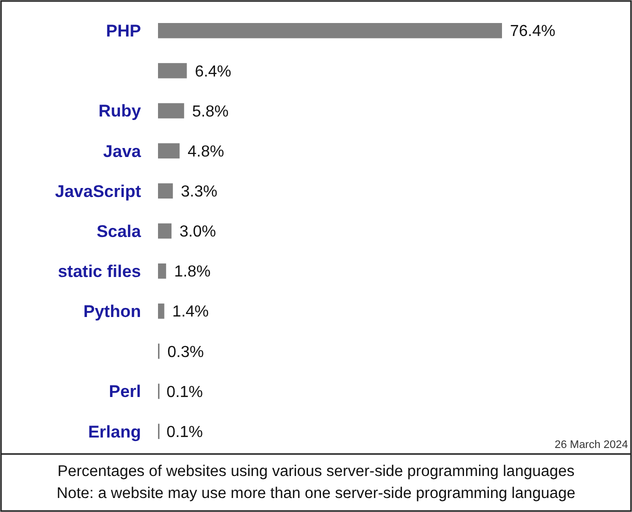  I want to click on data-label: 5.8%, so click(210, 111).